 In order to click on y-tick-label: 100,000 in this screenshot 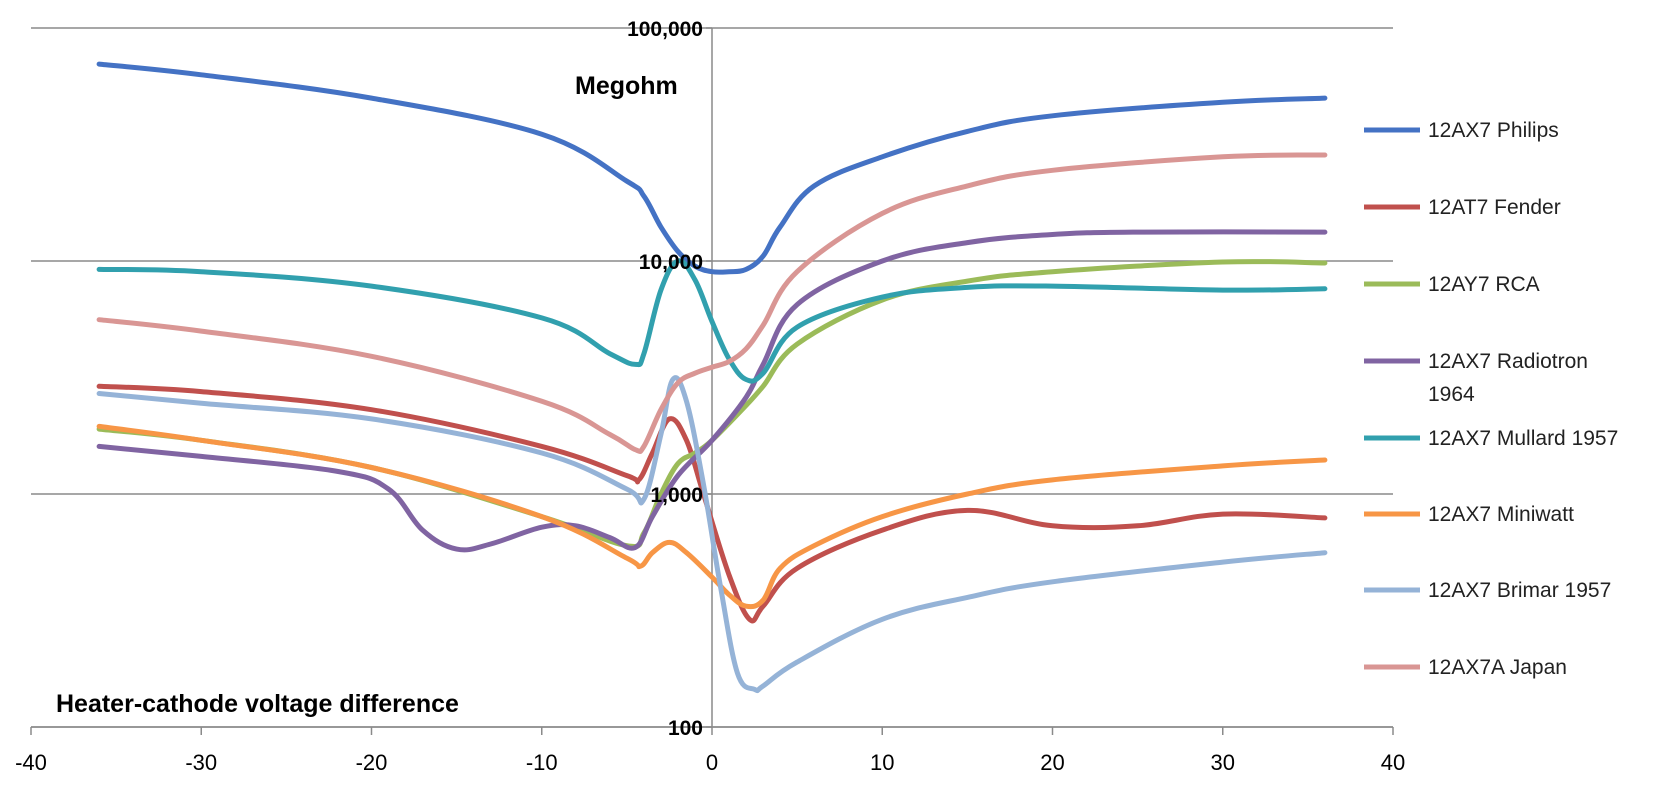, I will do `click(665, 29)`.